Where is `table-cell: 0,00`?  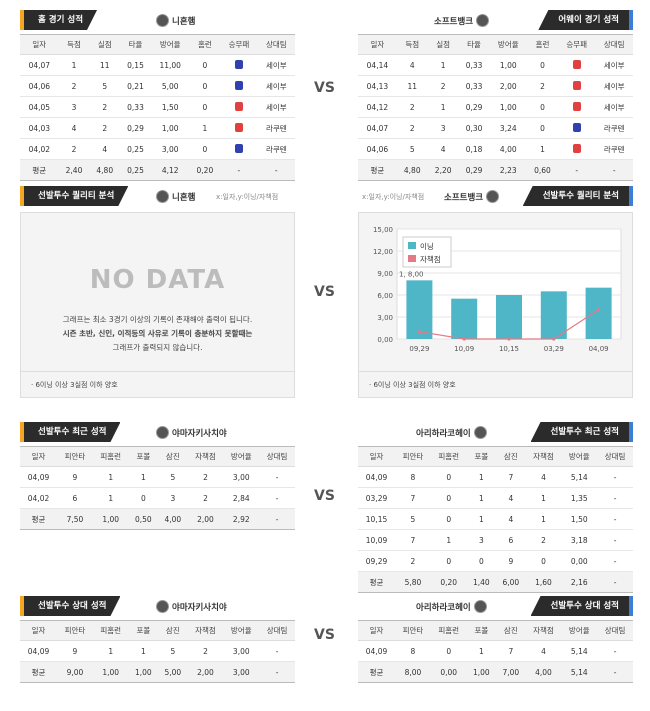
table-cell: 0,00 is located at coordinates (579, 561).